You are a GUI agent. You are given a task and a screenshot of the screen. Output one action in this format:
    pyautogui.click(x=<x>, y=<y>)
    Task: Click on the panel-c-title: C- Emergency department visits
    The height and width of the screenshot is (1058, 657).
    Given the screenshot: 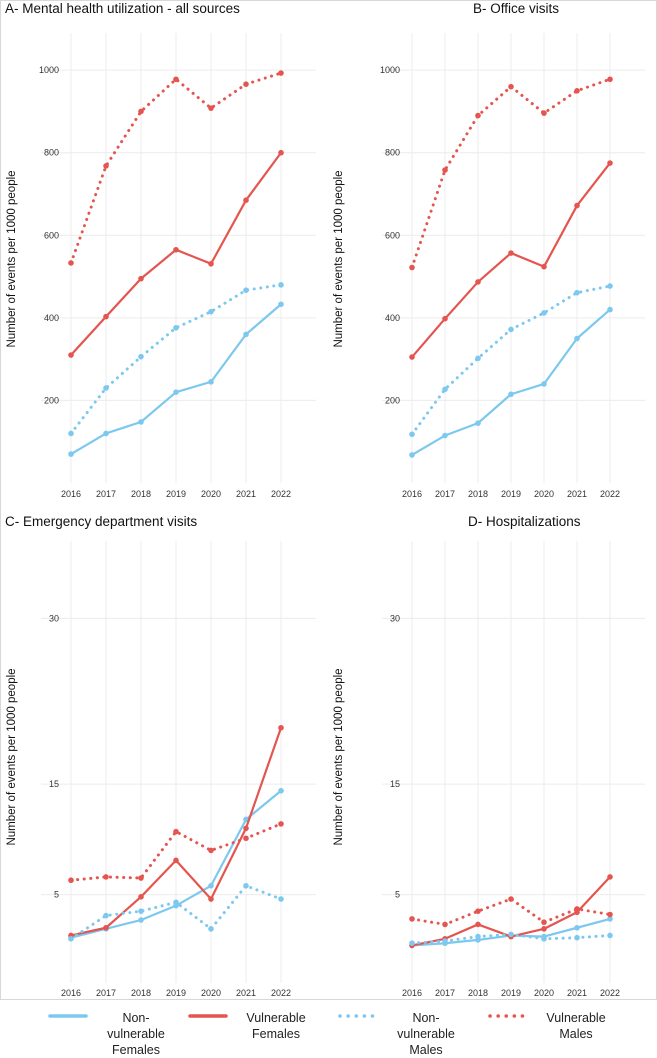 What is the action you would take?
    pyautogui.click(x=101, y=521)
    